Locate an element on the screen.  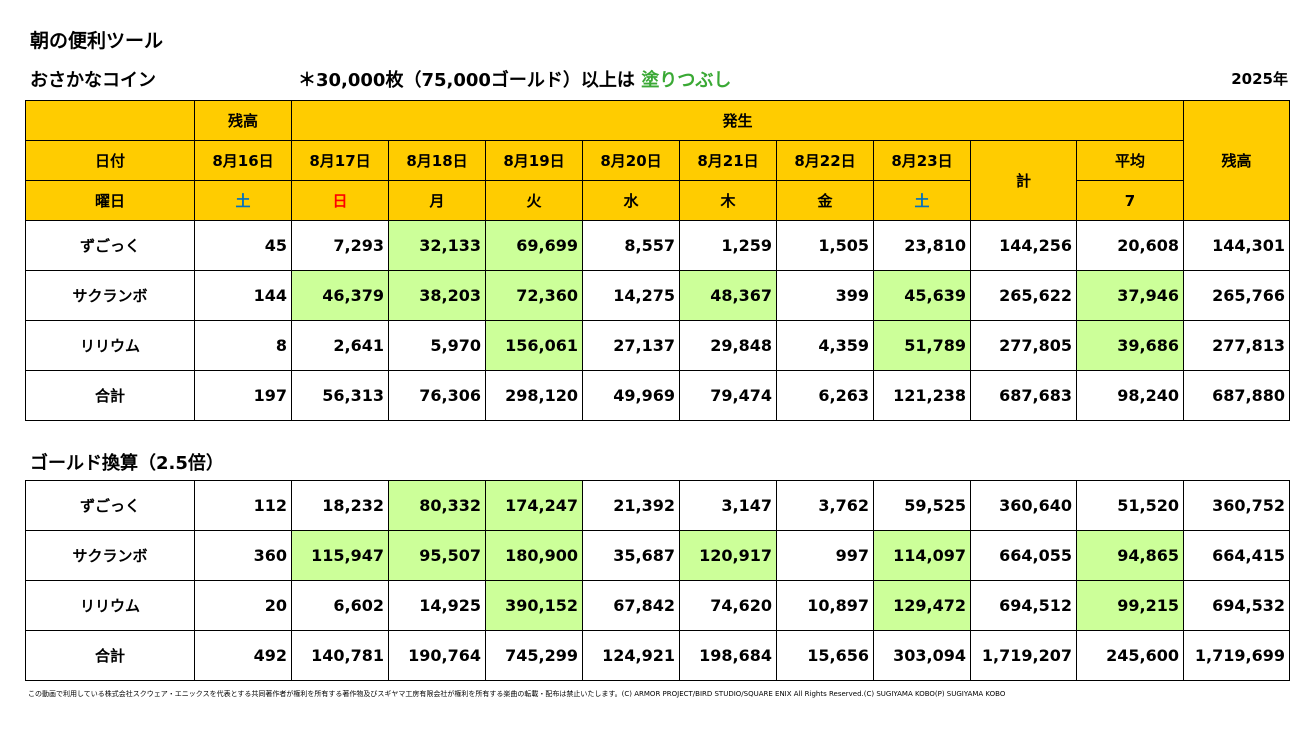
header-date: 8月16日 is located at coordinates (243, 160).